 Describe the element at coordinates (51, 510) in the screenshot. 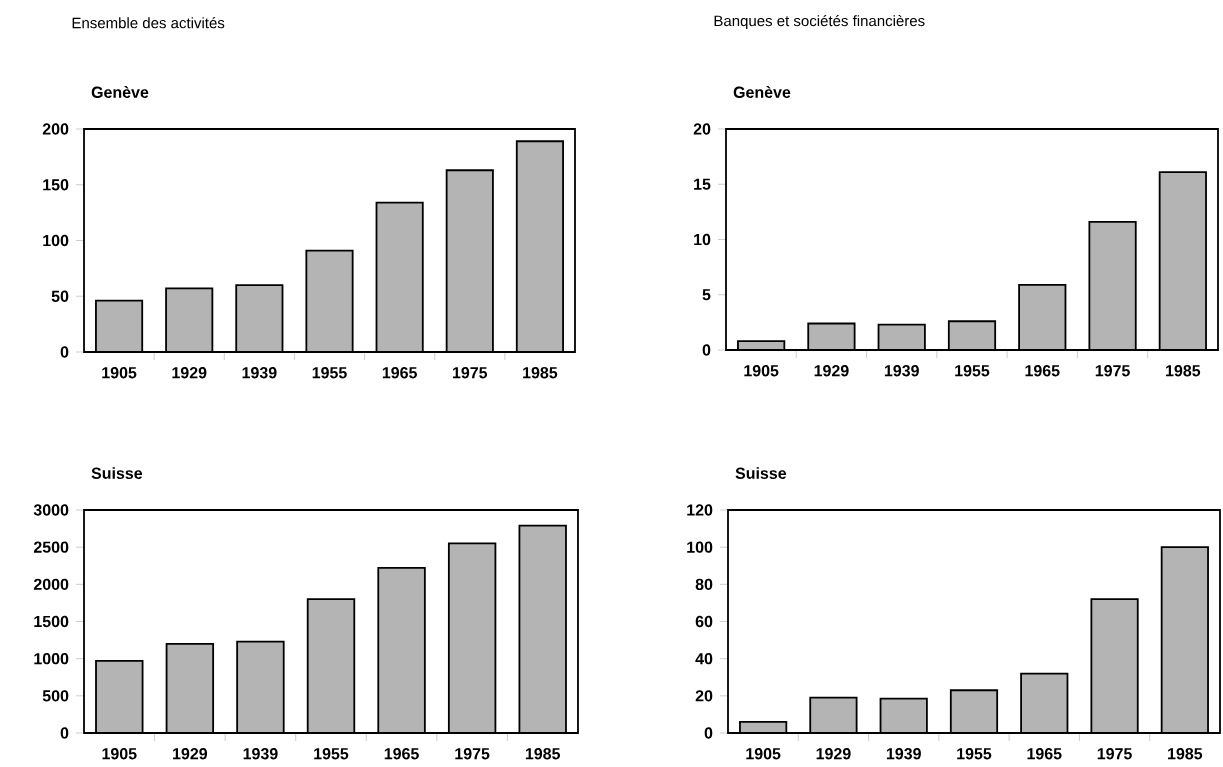

I see `y-tick-label: 3000` at that location.